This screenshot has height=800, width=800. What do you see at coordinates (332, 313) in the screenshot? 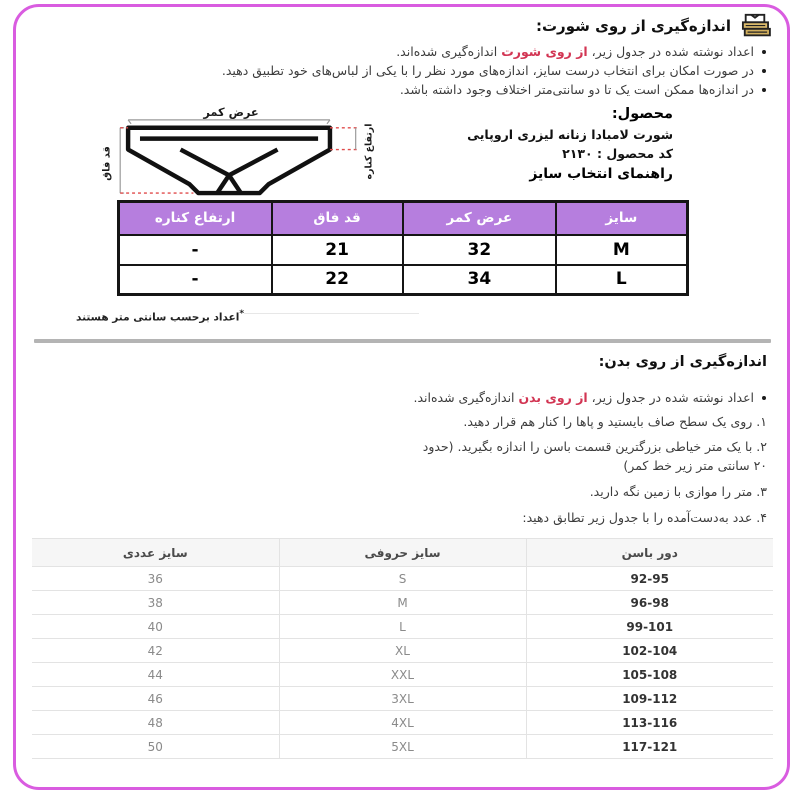
I see `footnote-line` at bounding box center [332, 313].